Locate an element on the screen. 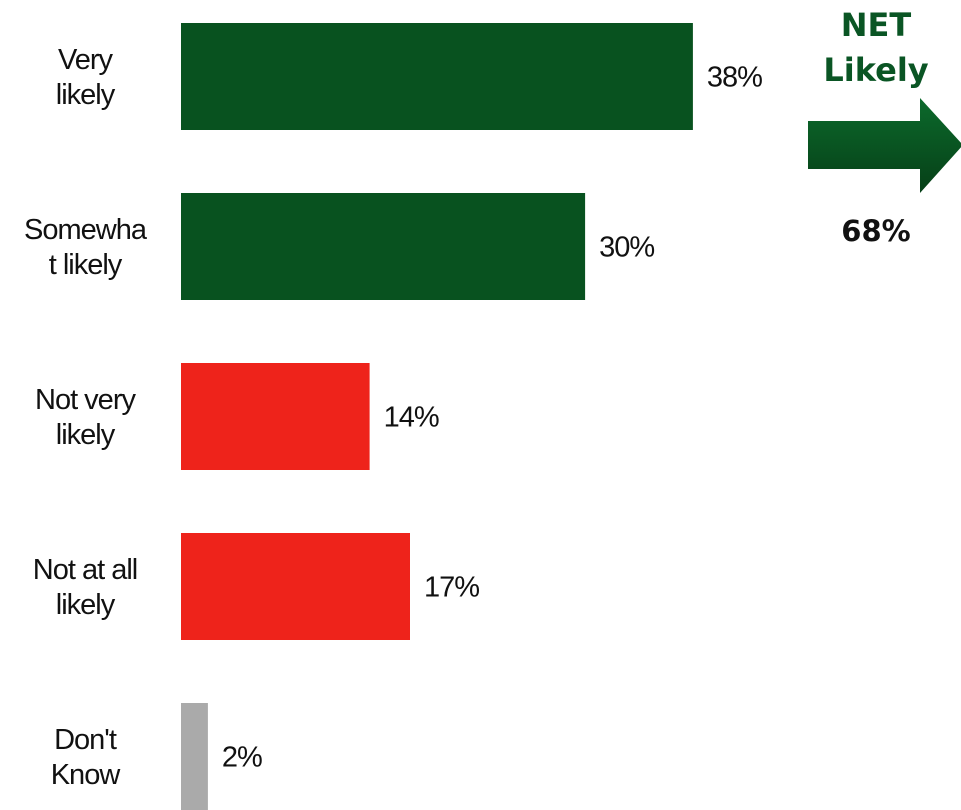 The height and width of the screenshot is (810, 961). category-label: Not very is located at coordinates (85, 400).